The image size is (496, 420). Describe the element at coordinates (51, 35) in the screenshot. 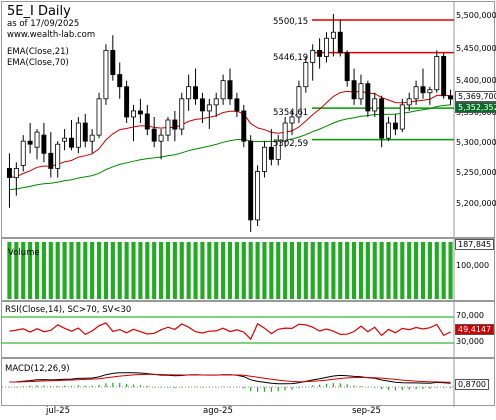

I see `site-link: www.wealth-lab.com` at that location.